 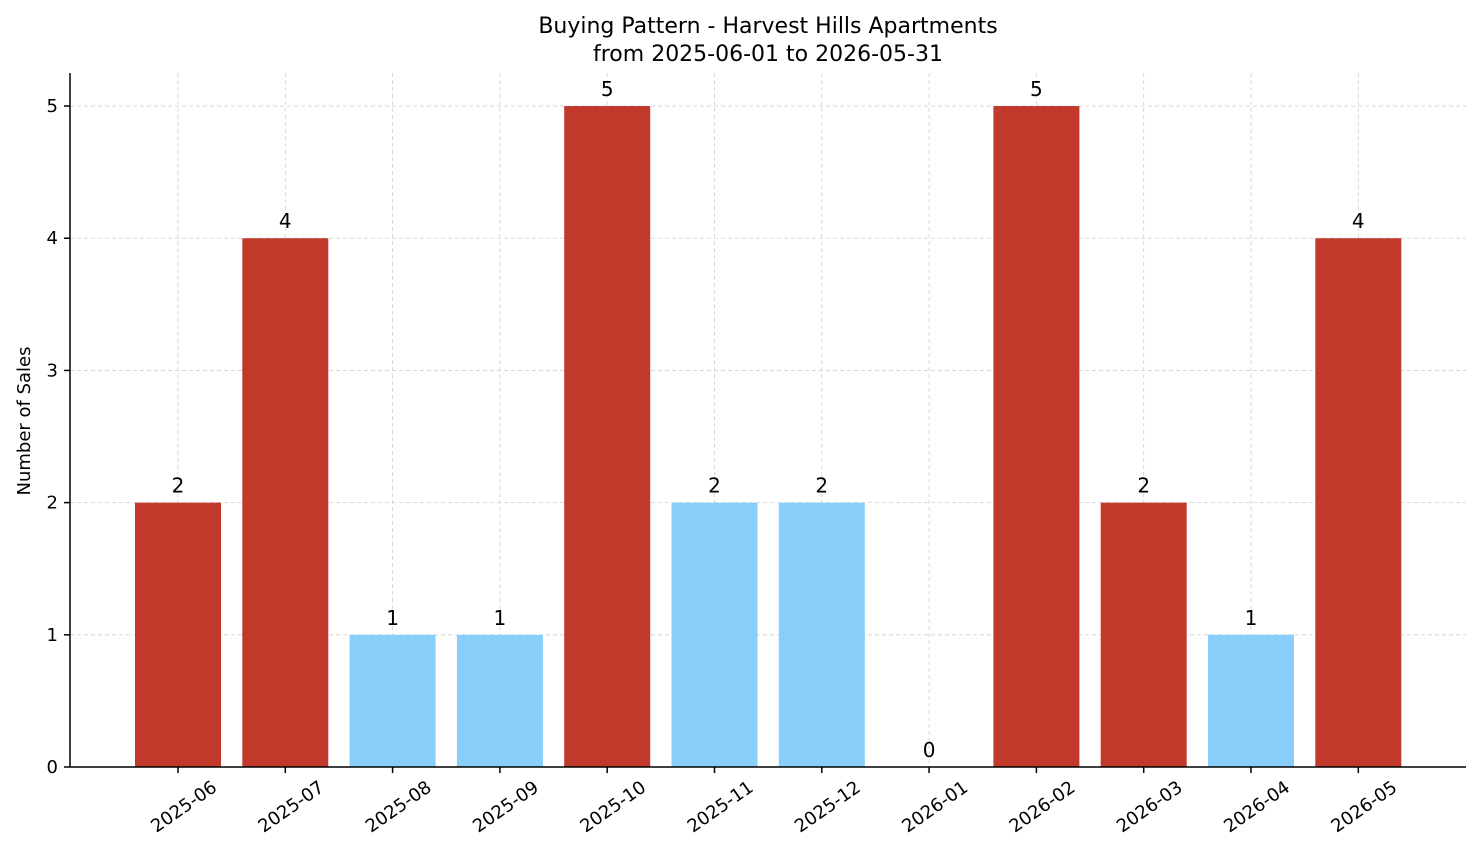 What do you see at coordinates (52, 767) in the screenshot?
I see `y-tick-label: 0` at bounding box center [52, 767].